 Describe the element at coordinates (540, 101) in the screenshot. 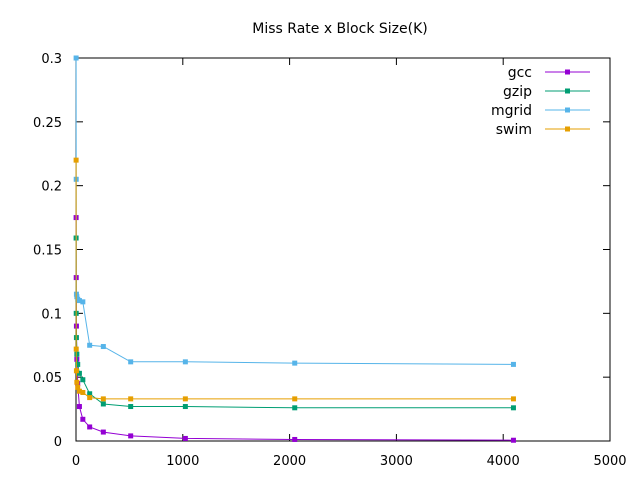

I see `legend: gcc gzip mgrid swim` at that location.